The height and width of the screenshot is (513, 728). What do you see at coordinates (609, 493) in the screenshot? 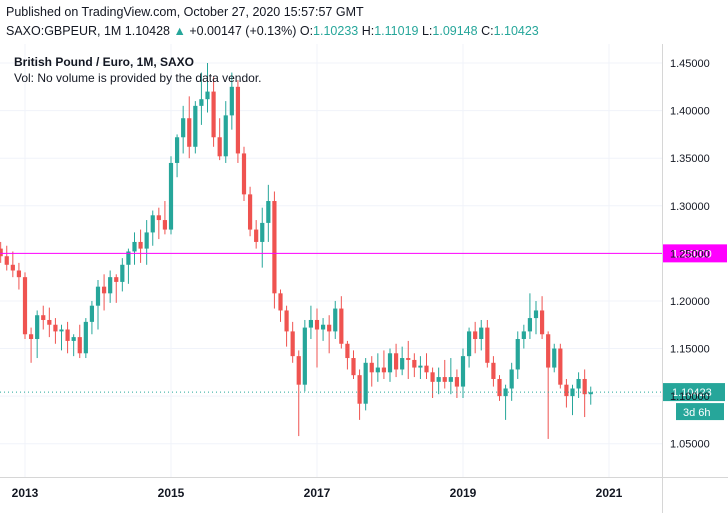
I see `x-tick-label: 2021` at bounding box center [609, 493].